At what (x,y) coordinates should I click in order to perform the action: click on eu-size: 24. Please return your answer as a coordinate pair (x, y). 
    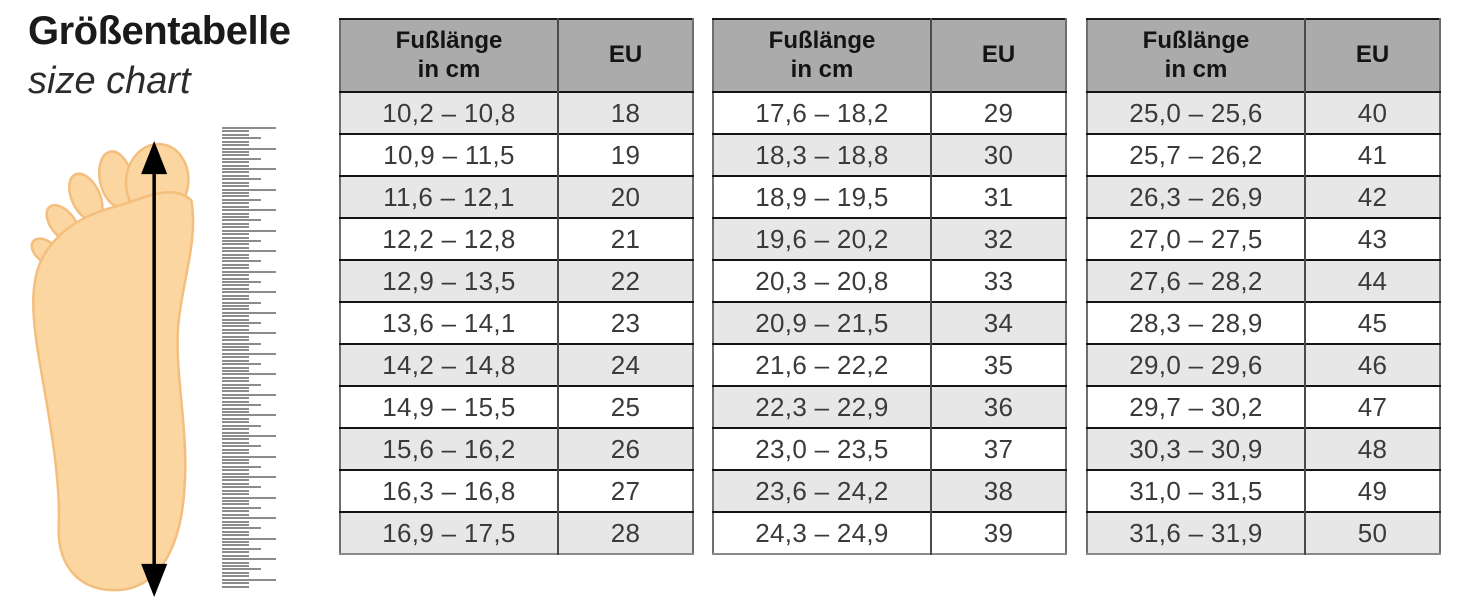
    Looking at the image, I should click on (625, 364).